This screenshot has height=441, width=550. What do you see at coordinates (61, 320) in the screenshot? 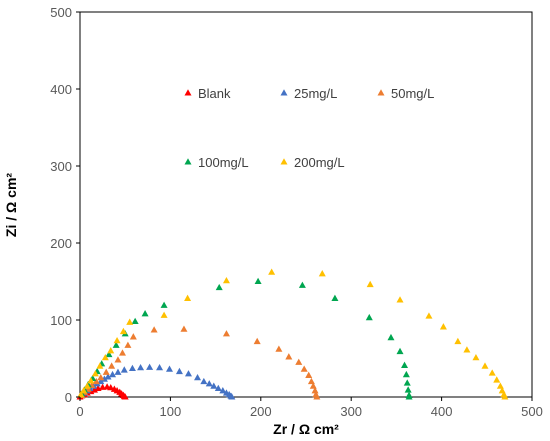
I see `y-tick-label: 100` at bounding box center [61, 320].